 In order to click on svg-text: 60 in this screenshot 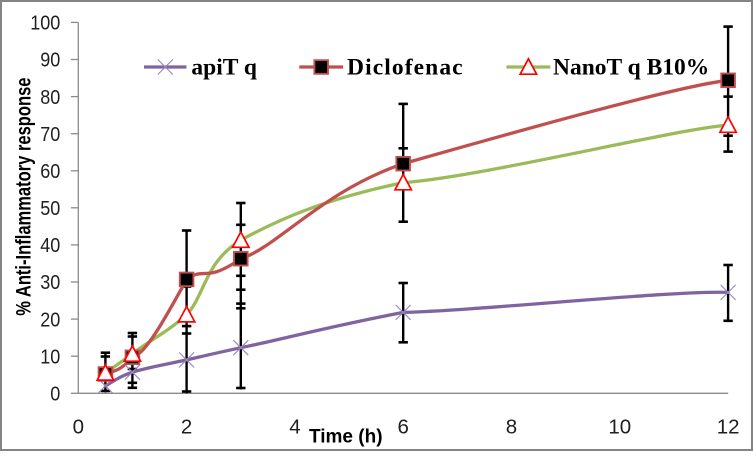, I will do `click(50, 172)`.